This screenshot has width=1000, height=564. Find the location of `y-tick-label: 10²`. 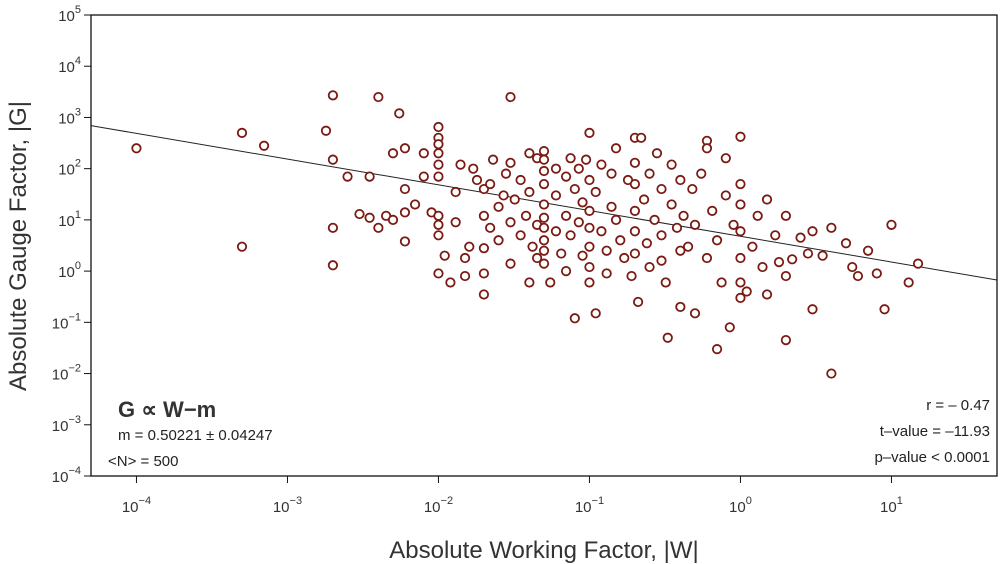

y-tick-label: 10² is located at coordinates (69, 168).